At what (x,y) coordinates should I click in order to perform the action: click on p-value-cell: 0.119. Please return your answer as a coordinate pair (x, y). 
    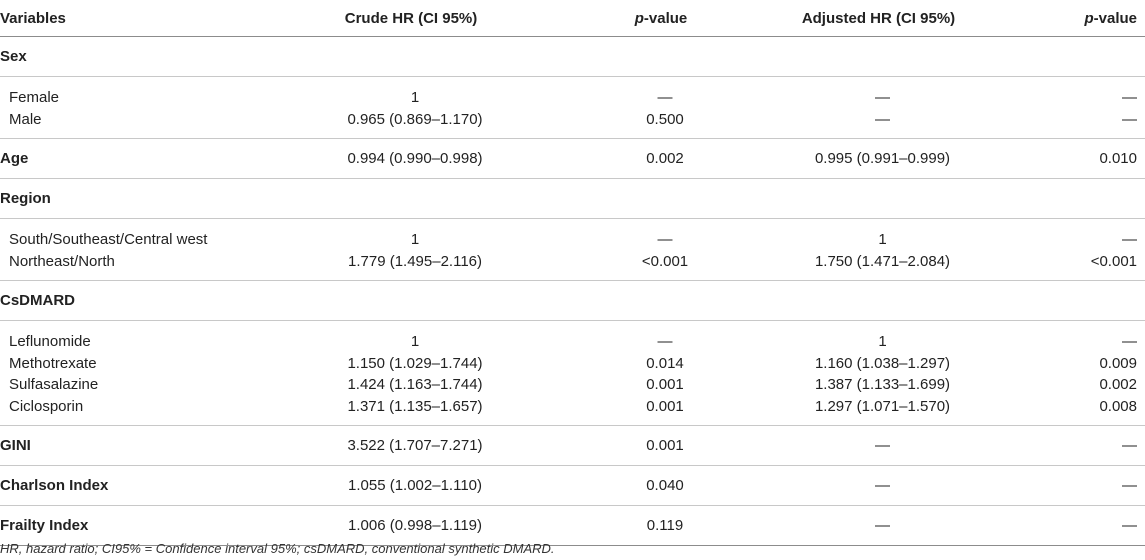
    Looking at the image, I should click on (665, 525).